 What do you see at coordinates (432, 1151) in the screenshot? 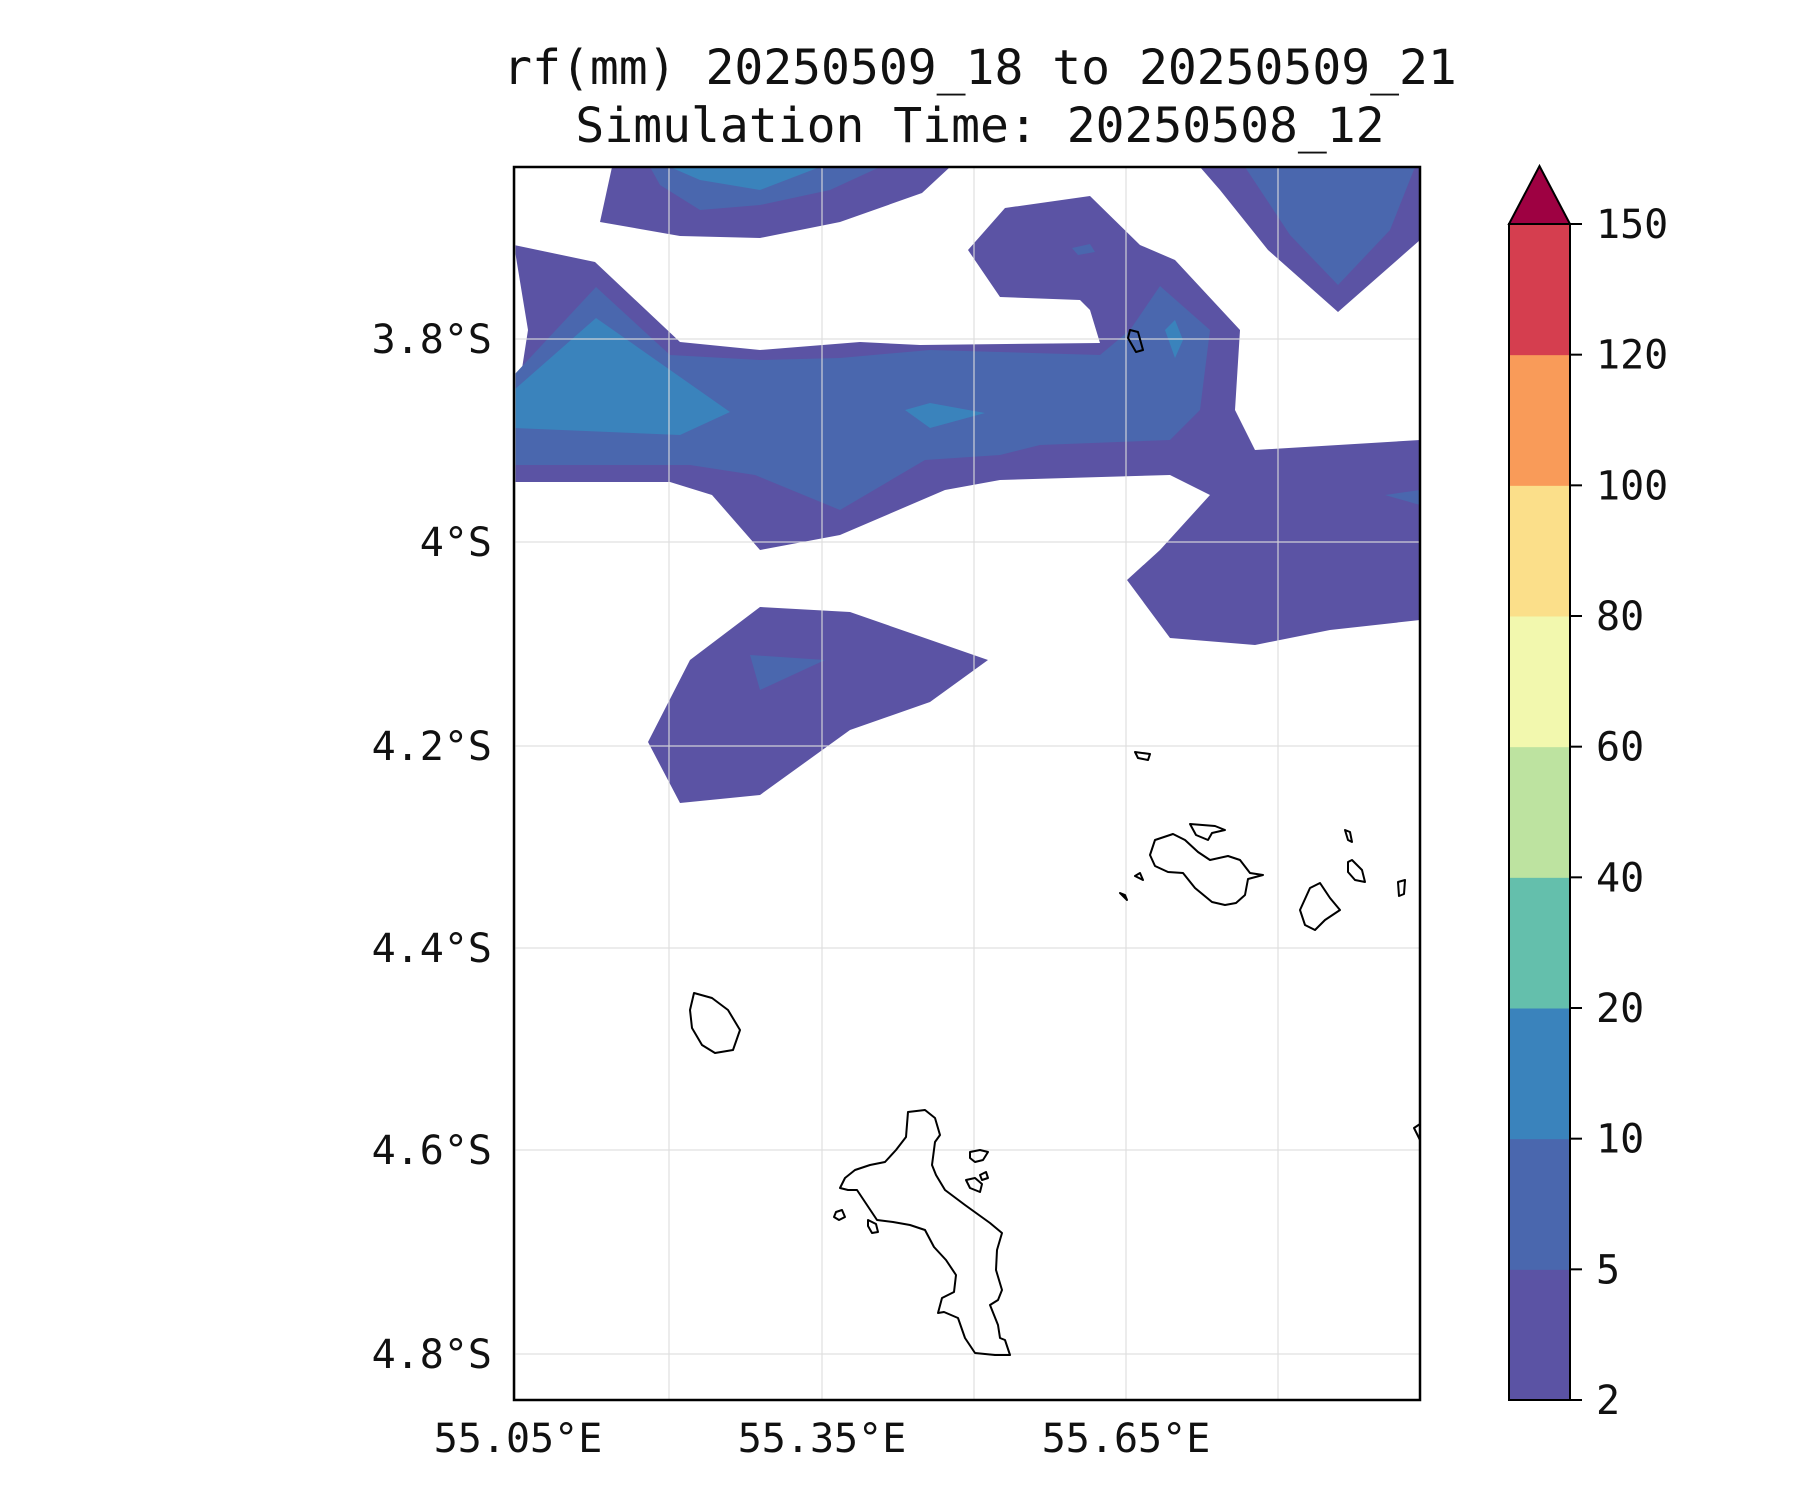
I see `lat-label: 4.6°S` at bounding box center [432, 1151].